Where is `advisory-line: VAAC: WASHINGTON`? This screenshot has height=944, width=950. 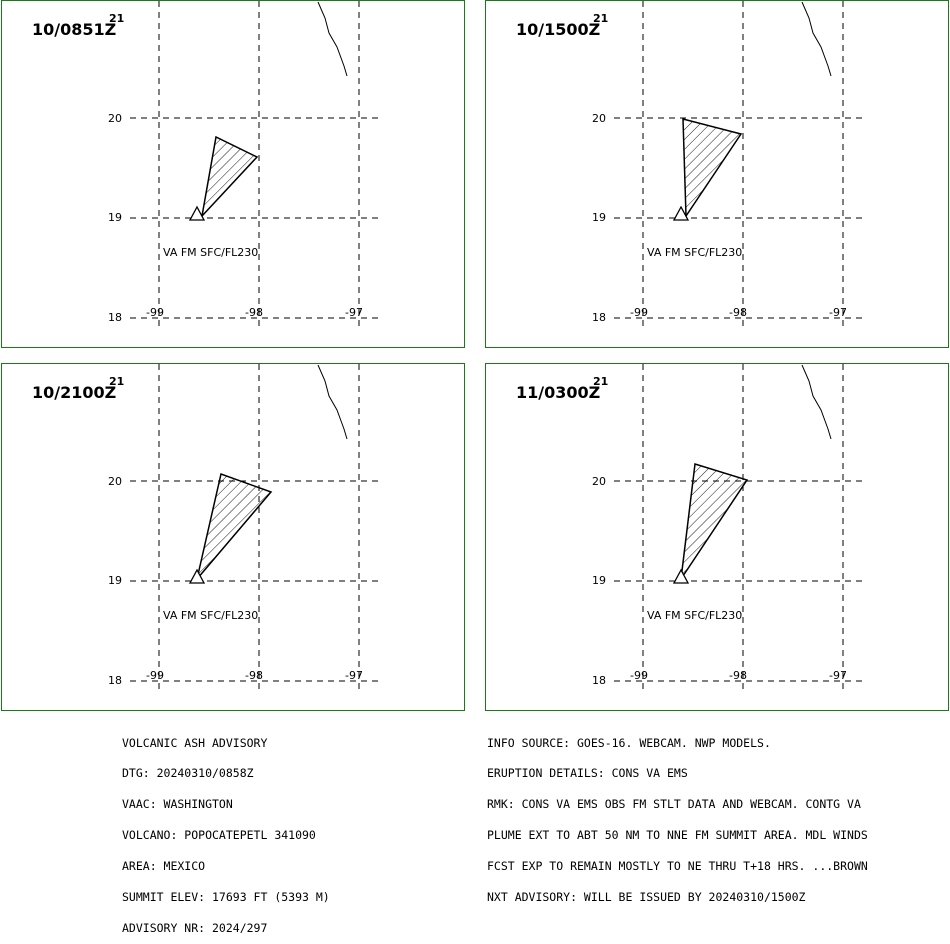
advisory-line: VAAC: WASHINGTON is located at coordinates (177, 804).